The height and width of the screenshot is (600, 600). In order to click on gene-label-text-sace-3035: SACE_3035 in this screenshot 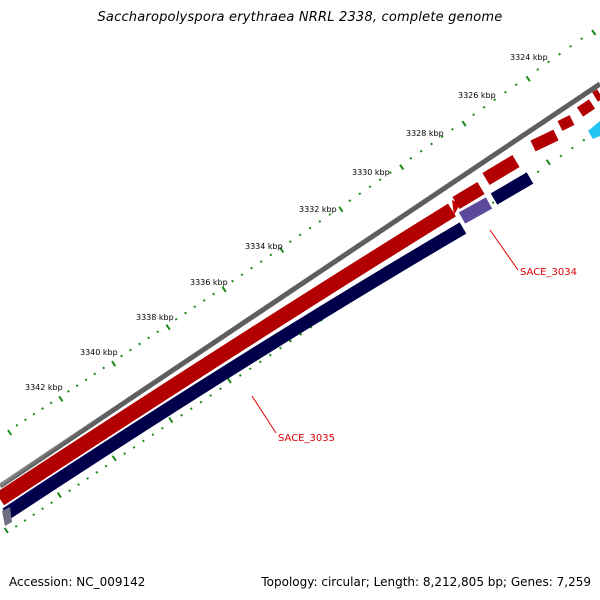, I will do `click(306, 438)`.